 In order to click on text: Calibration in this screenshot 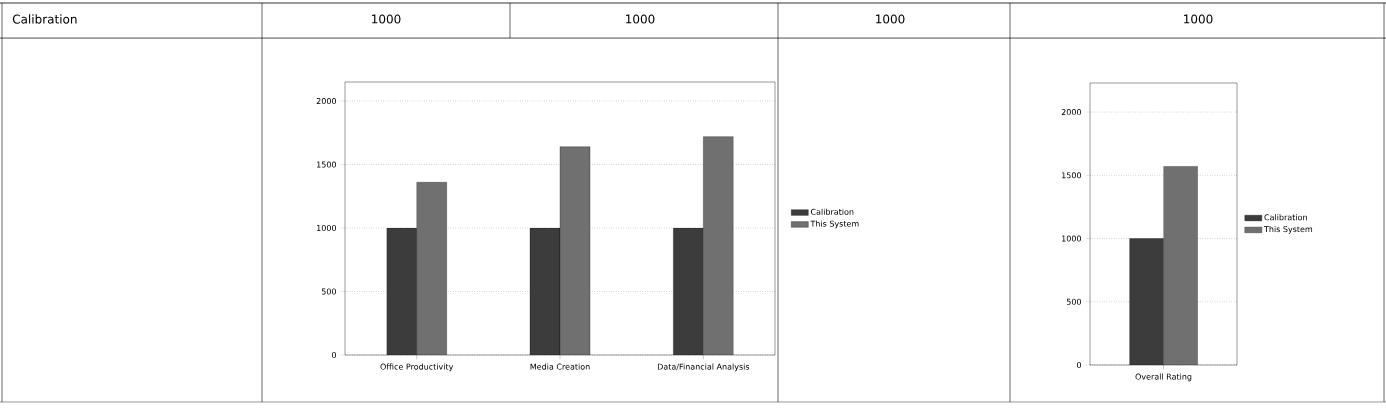, I will do `click(44, 19)`.